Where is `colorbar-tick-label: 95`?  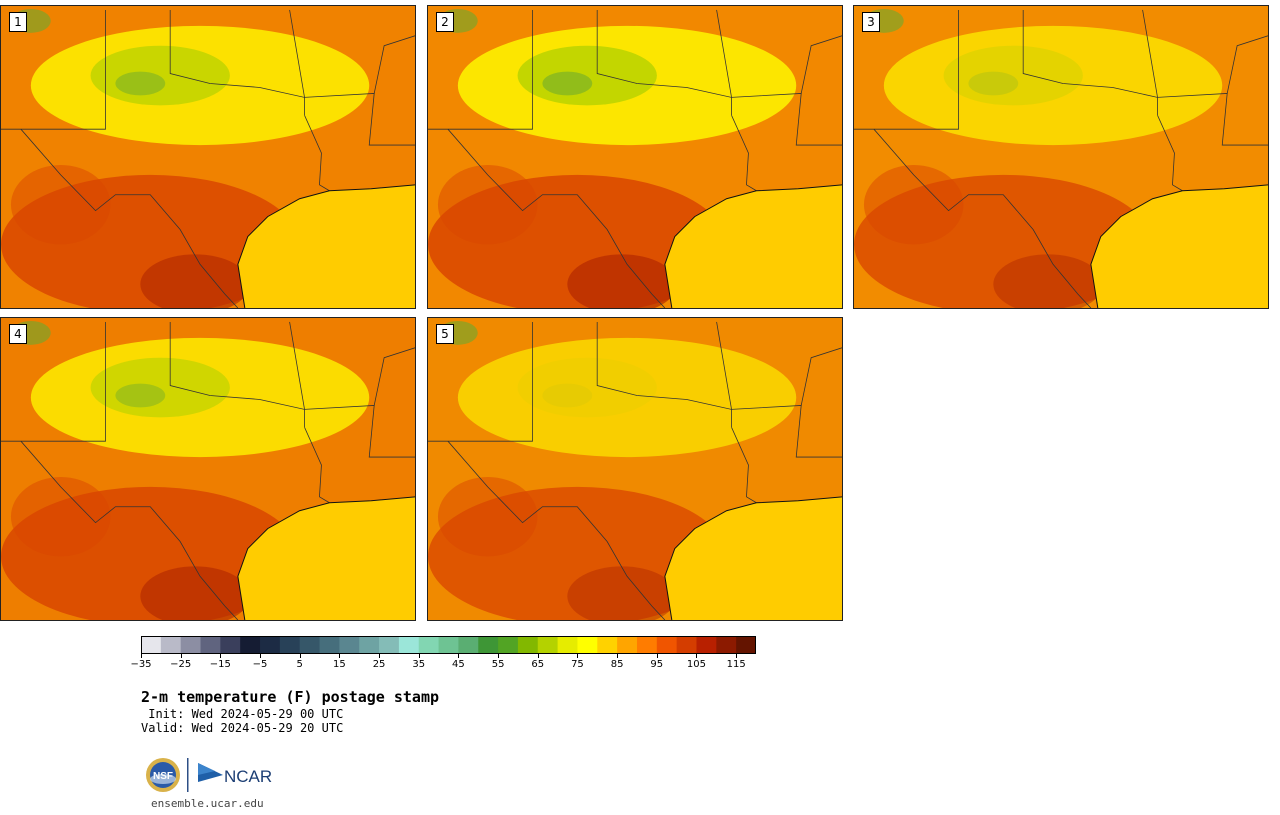
colorbar-tick-label: 95 is located at coordinates (657, 664).